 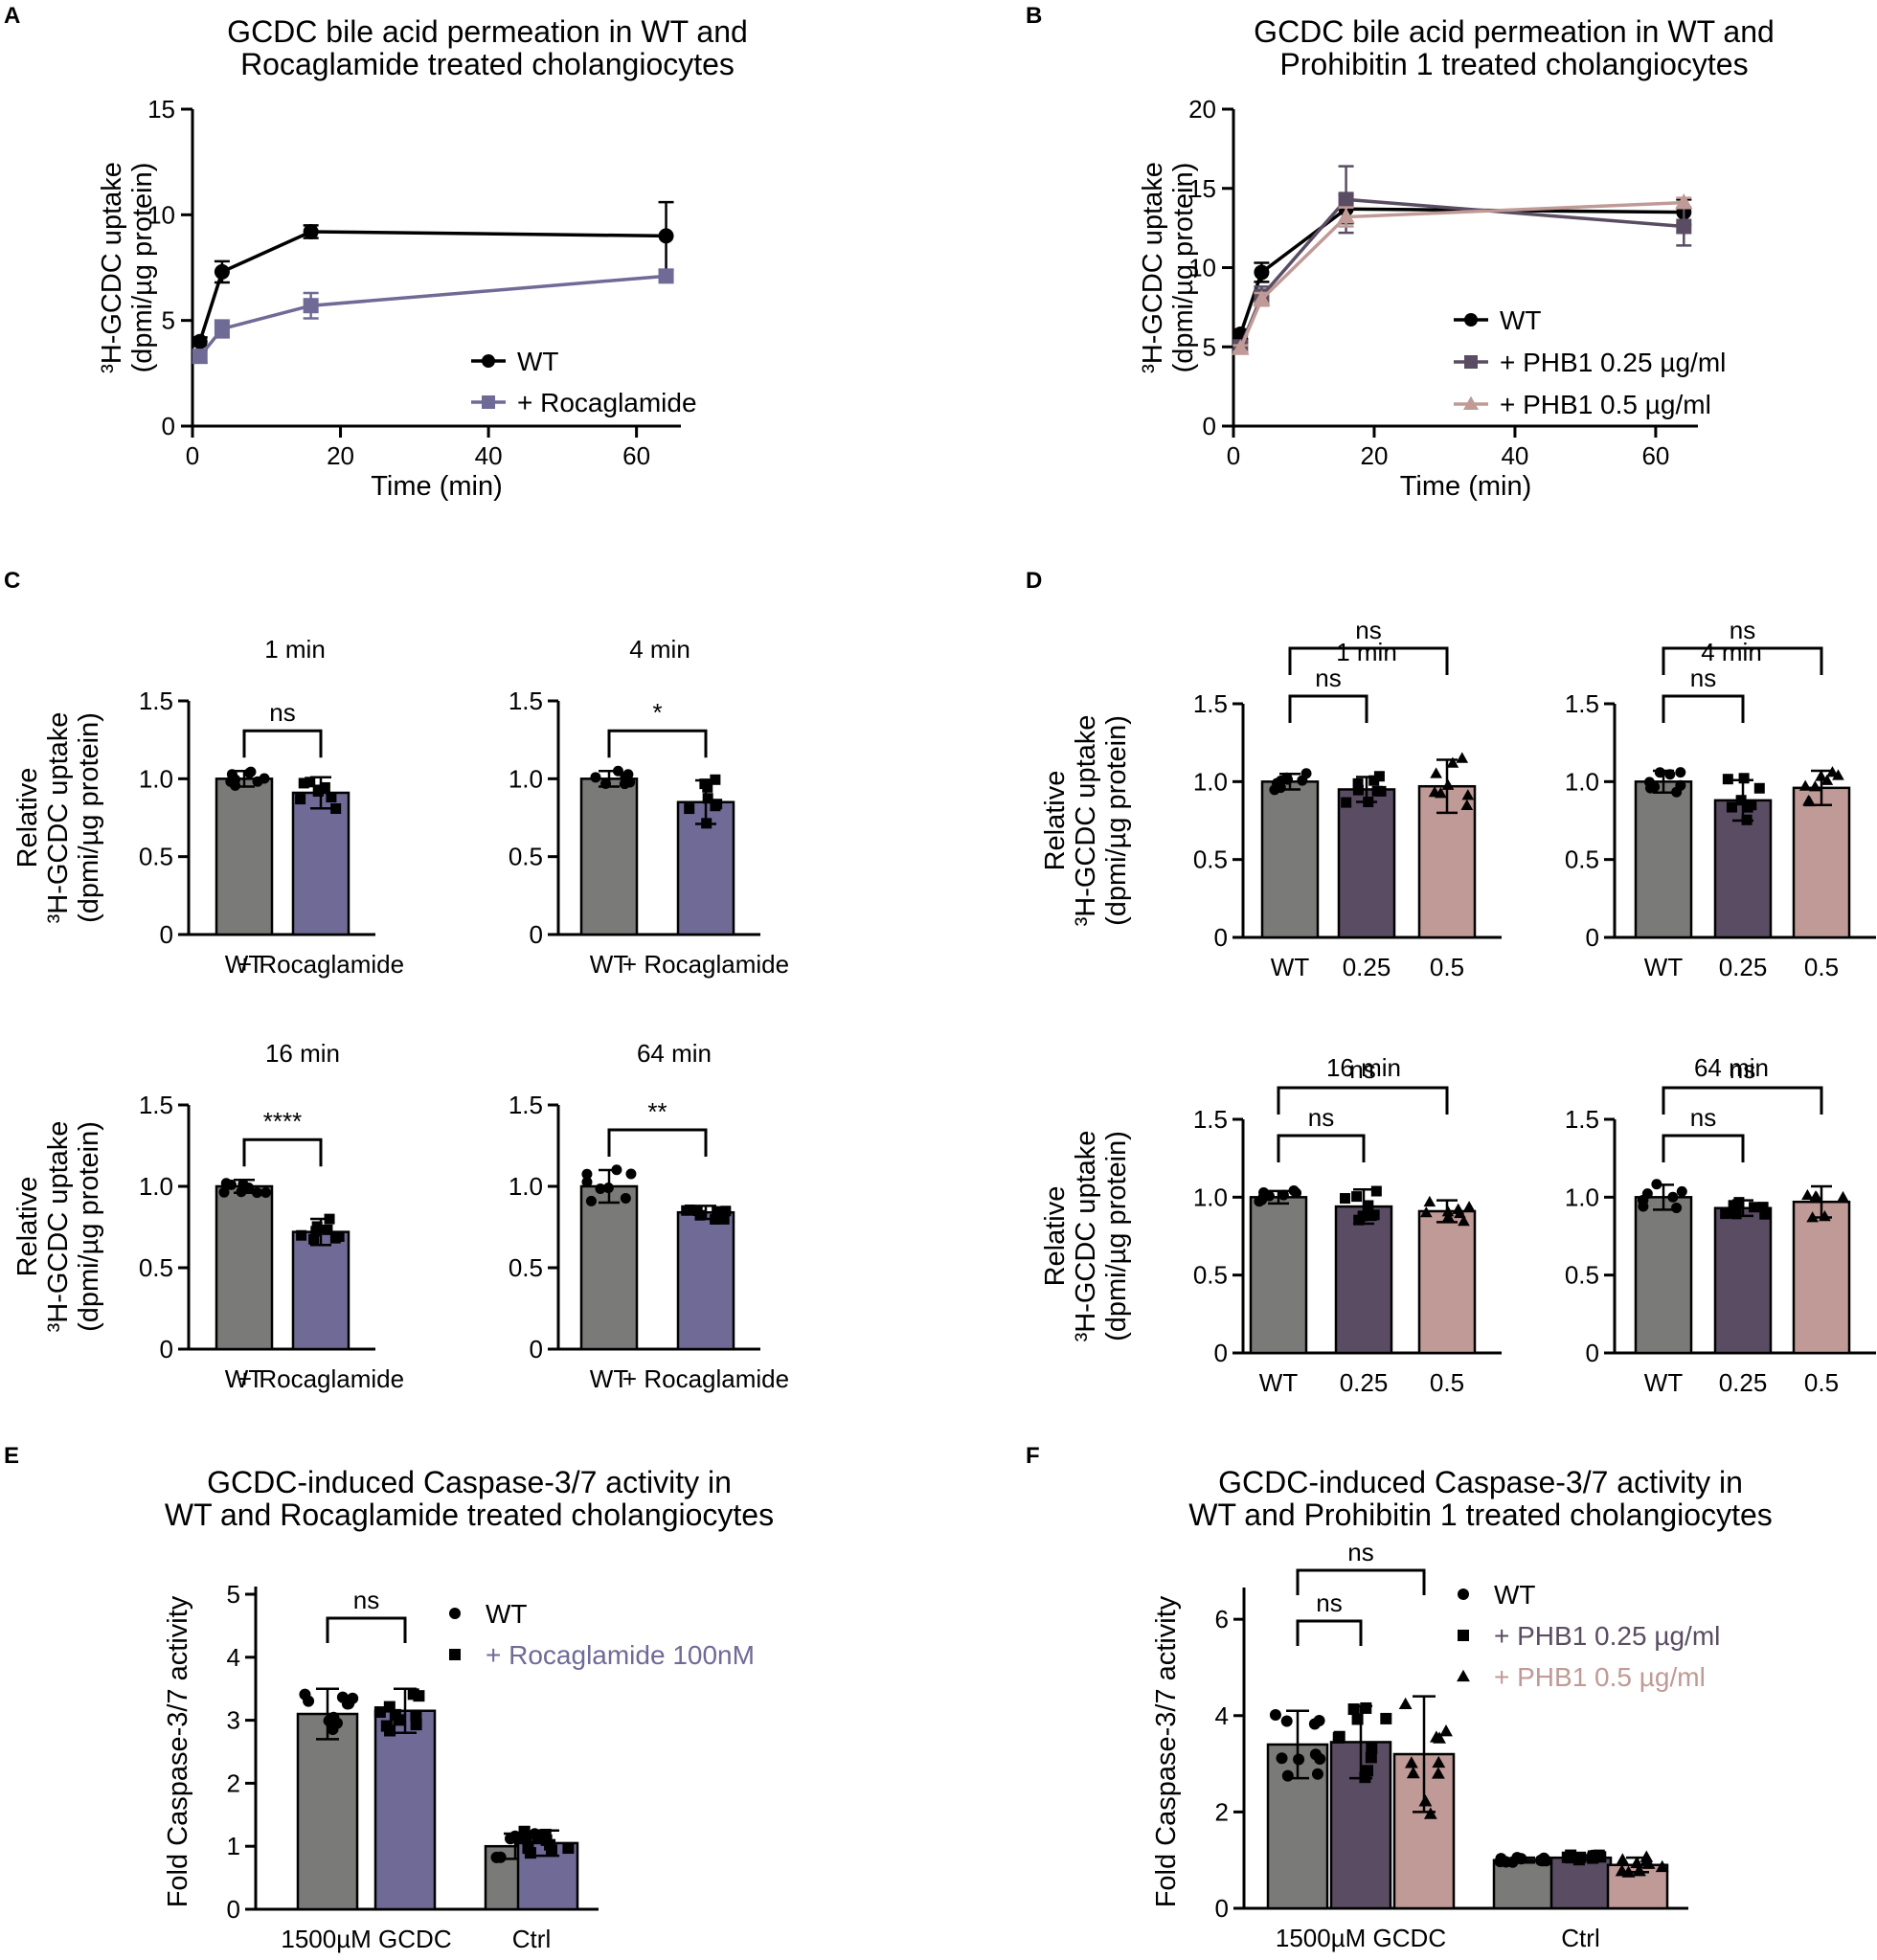 What do you see at coordinates (1116, 1236) in the screenshot?
I see `y-axis-label: (dpmi/µg protein)` at bounding box center [1116, 1236].